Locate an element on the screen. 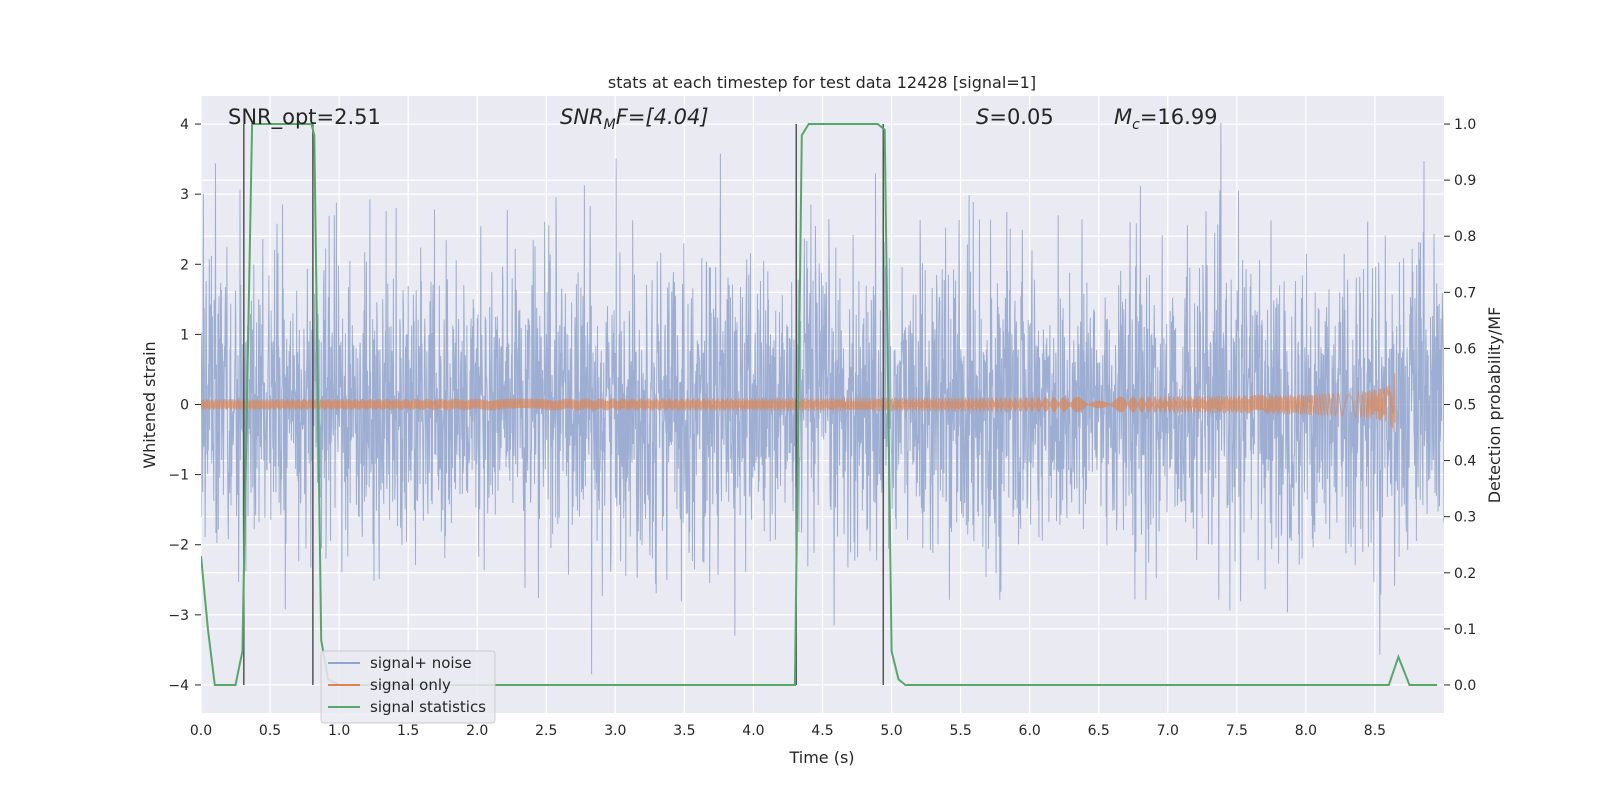 The image size is (1600, 800). x-tick-label: 7.5 is located at coordinates (1237, 731).